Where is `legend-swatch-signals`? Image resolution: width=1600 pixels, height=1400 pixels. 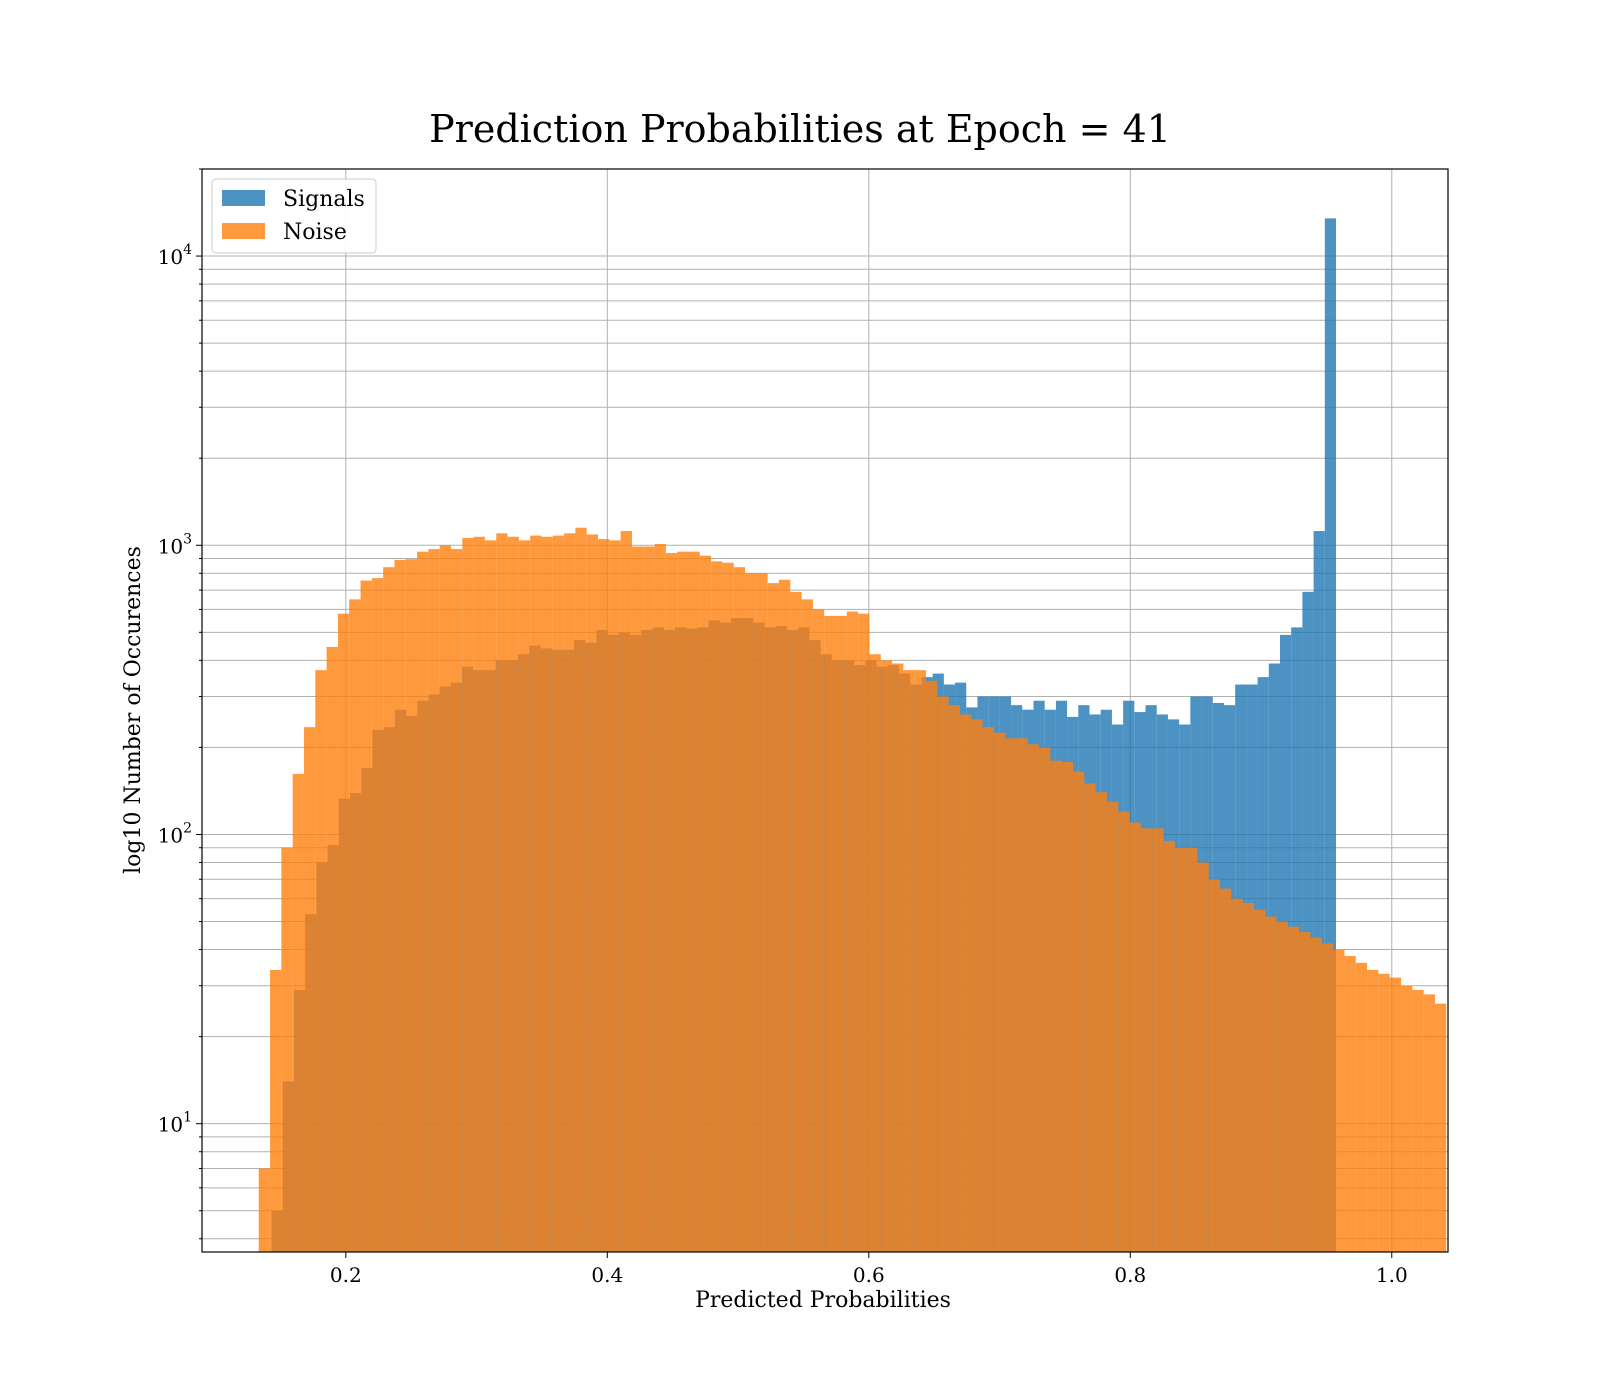 legend-swatch-signals is located at coordinates (243, 198).